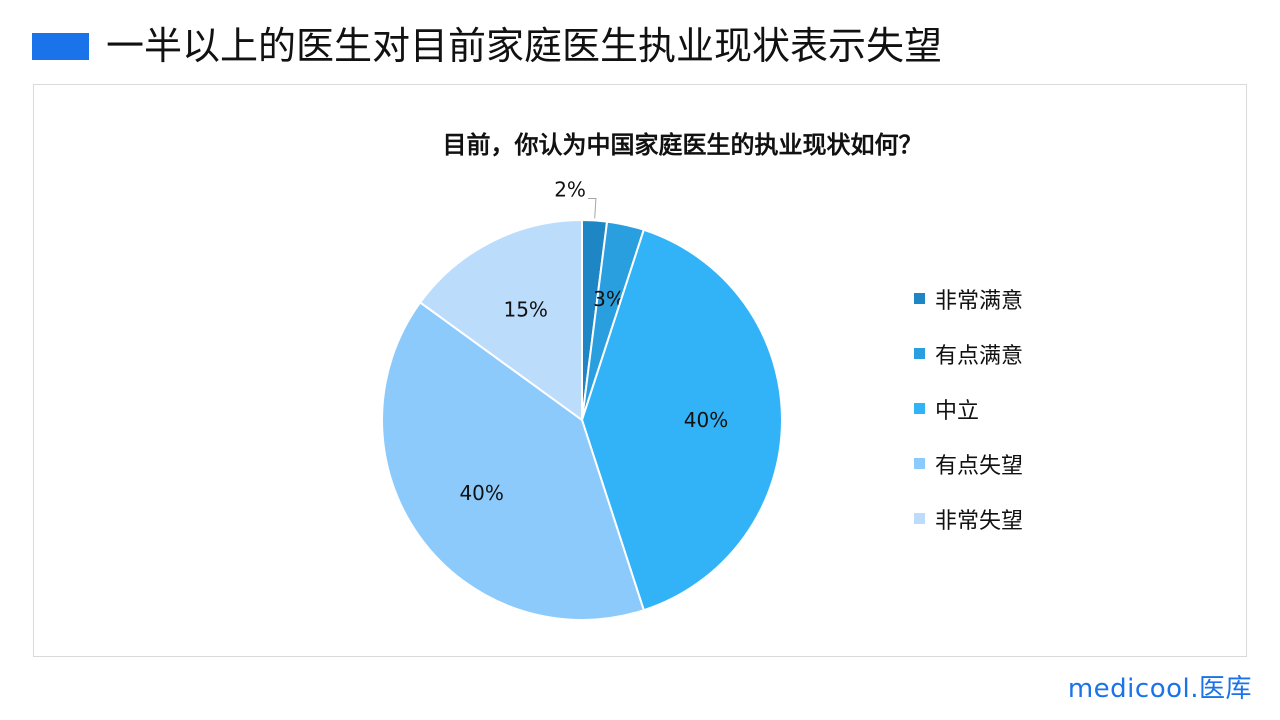 Image resolution: width=1280 pixels, height=720 pixels. I want to click on chart-legend: 非常满意有点满意中立有点失望非常失望, so click(968, 408).